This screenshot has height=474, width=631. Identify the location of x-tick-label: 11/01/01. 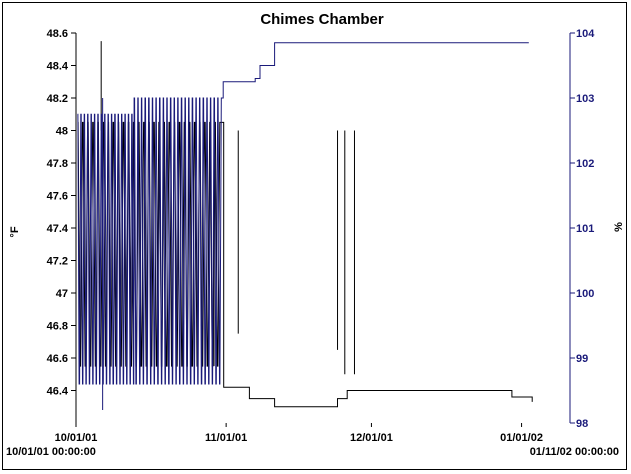
(226, 438).